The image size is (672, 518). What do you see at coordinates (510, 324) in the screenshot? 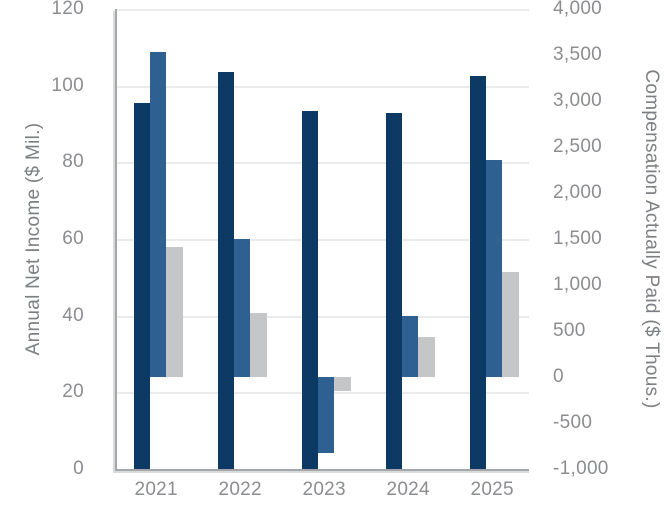
I see `bar-2025-light-gray-bars-compensation` at bounding box center [510, 324].